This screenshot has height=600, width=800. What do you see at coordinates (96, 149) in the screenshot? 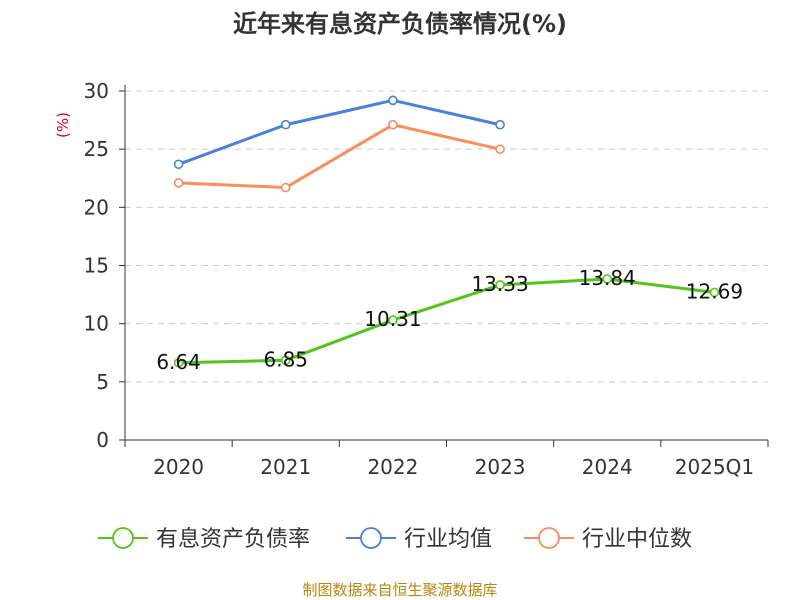
I see `y-tick-label: 25` at bounding box center [96, 149].